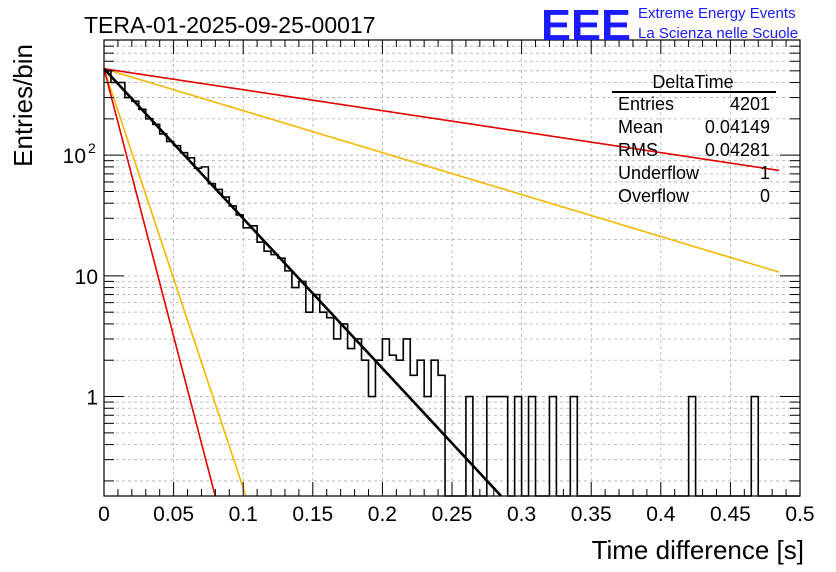 The width and height of the screenshot is (836, 572). I want to click on stats-label: RMS, so click(638, 150).